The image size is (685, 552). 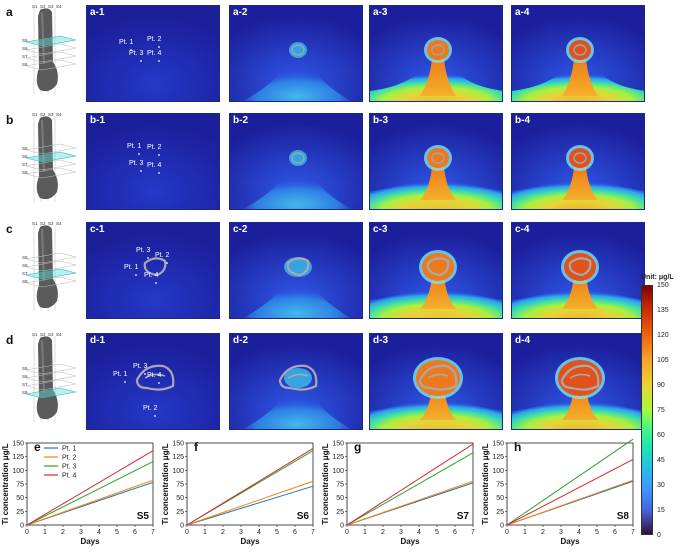 I want to click on sim-panel-a-1: a-1 Pt. 1 Pt. 2 Pt. 3 Pt. 4, so click(x=153, y=53).